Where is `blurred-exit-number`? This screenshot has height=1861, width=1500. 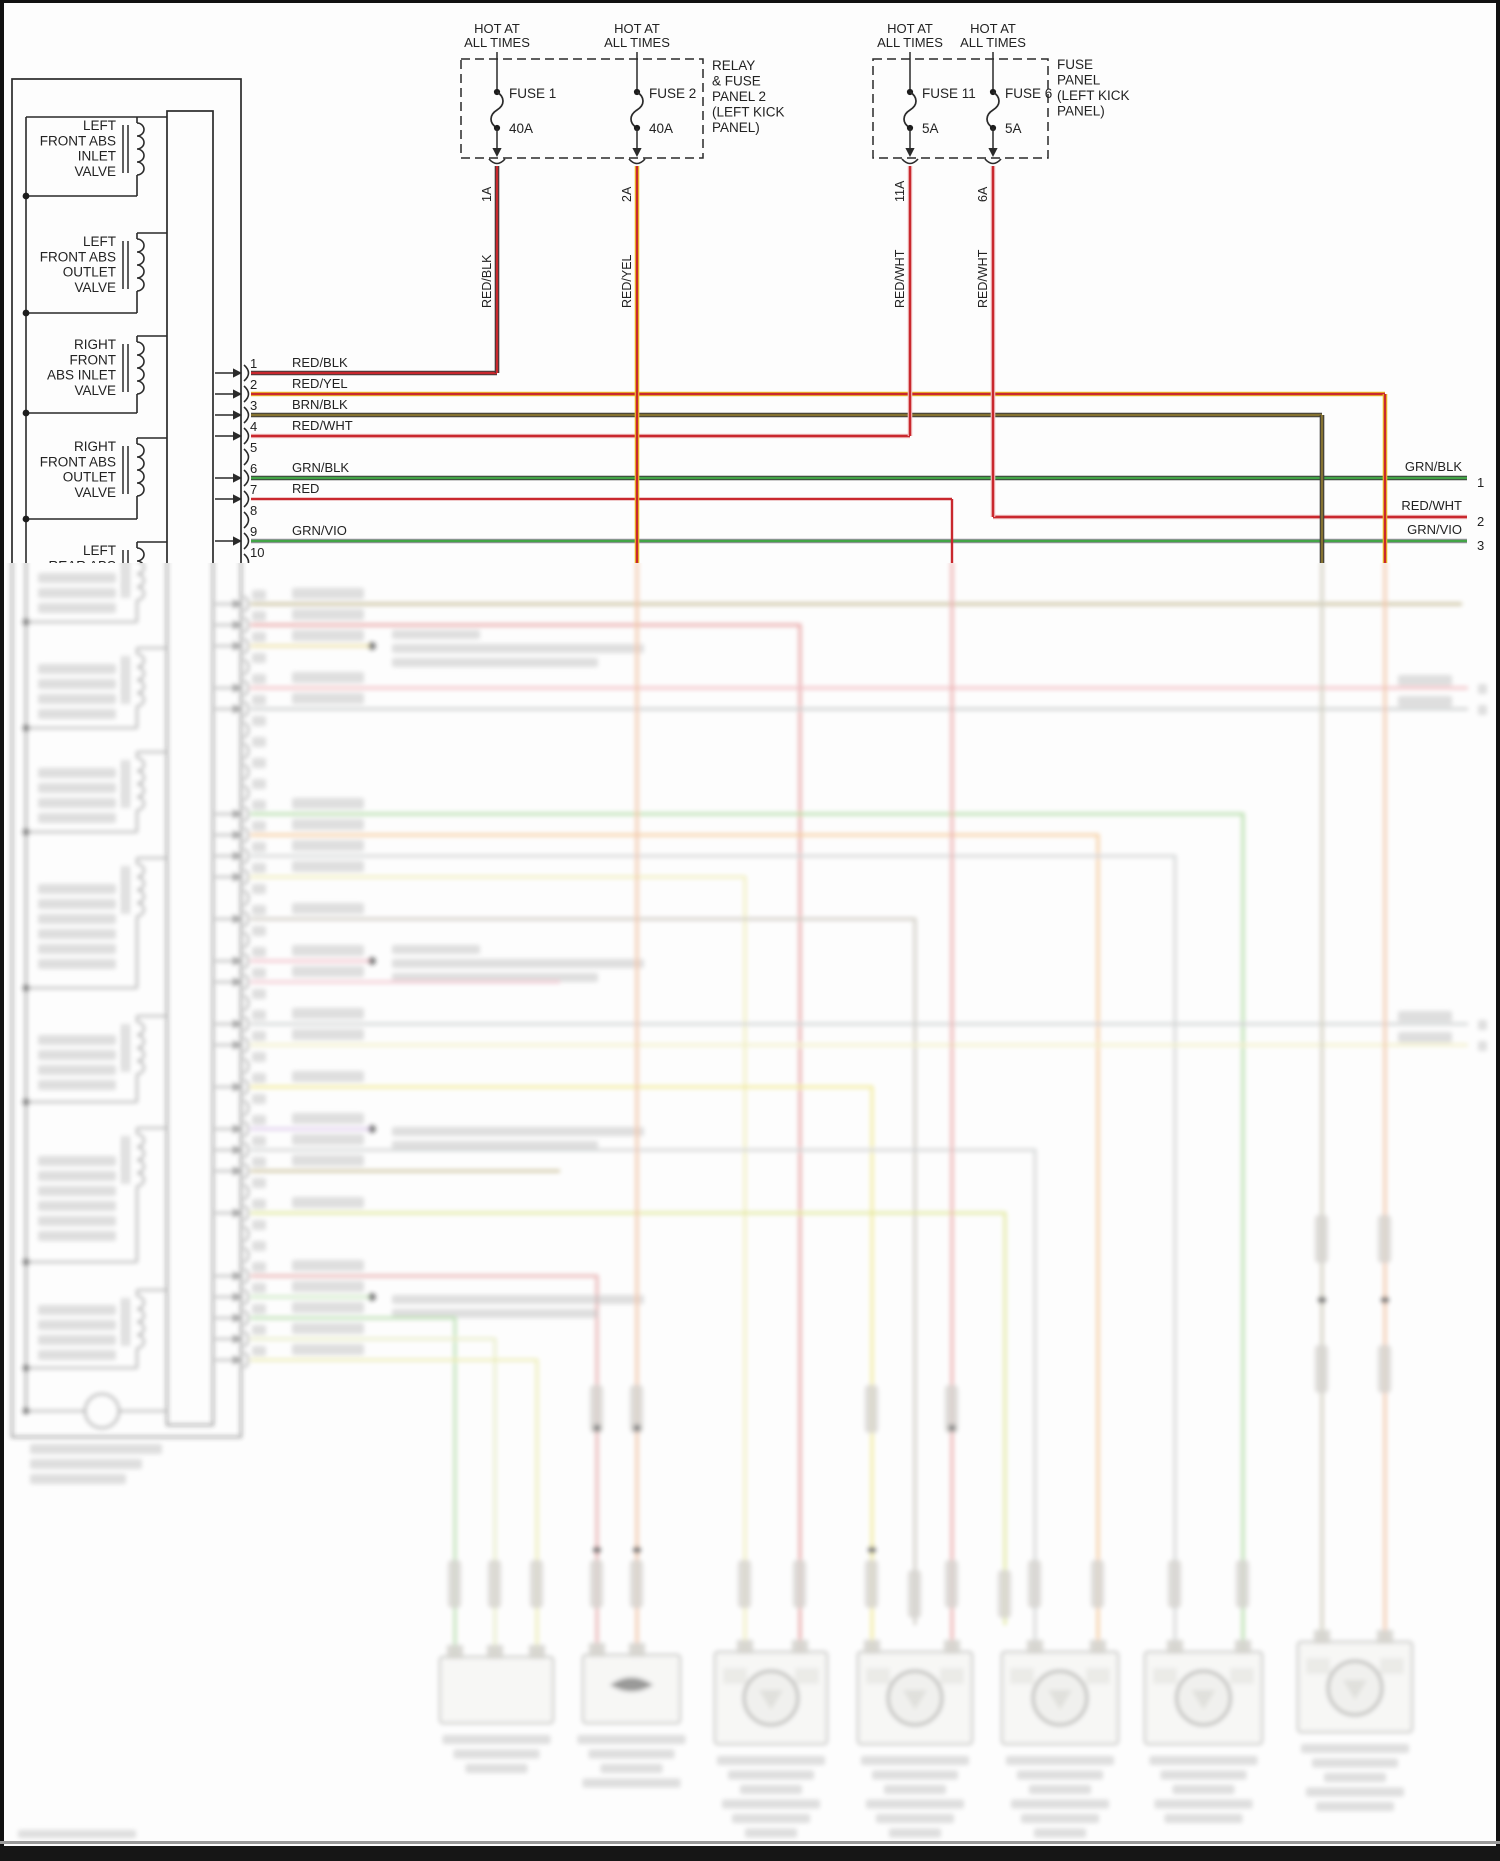 blurred-exit-number is located at coordinates (1482, 1046).